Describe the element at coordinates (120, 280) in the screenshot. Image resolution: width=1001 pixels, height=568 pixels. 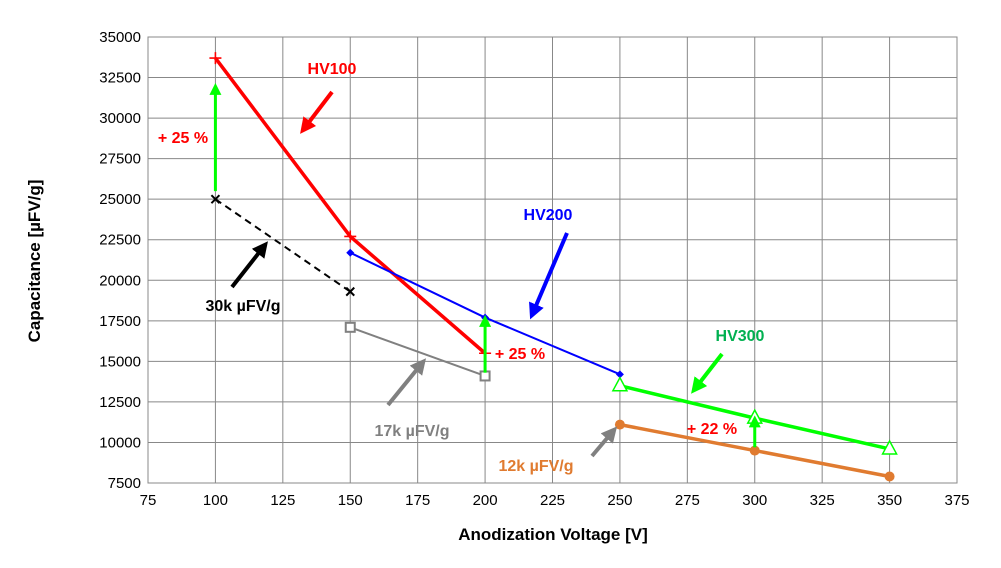
I see `y-tick-label: 20000` at that location.